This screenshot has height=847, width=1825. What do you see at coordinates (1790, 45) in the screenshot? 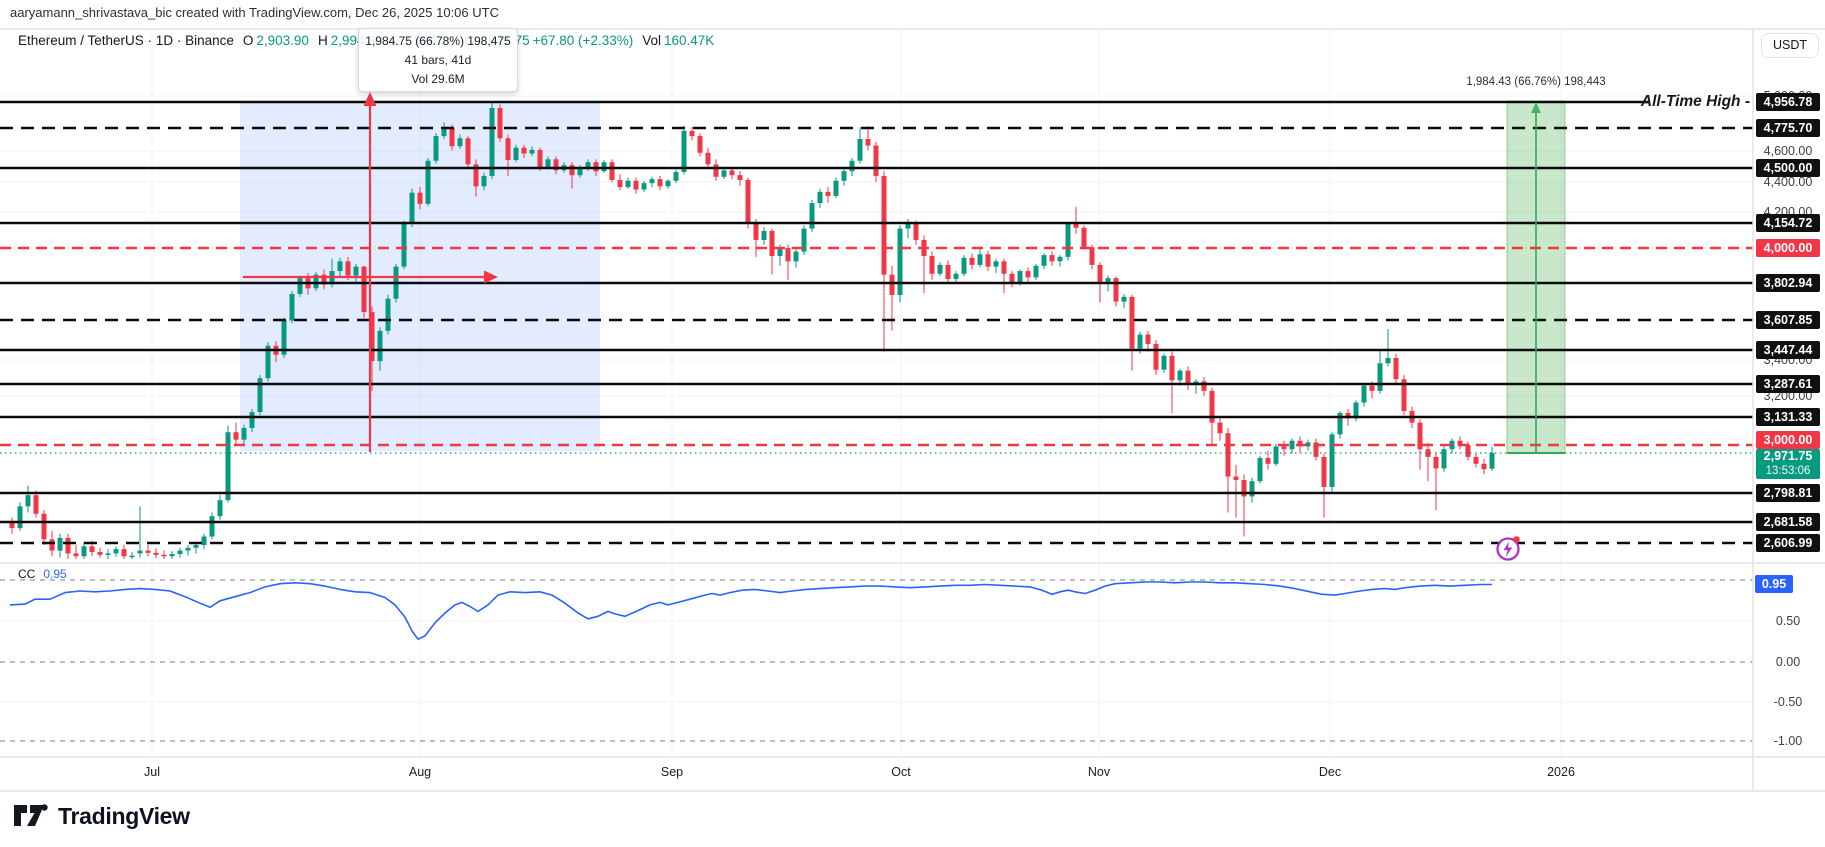
I see `currency-toggle-button: USDT` at bounding box center [1790, 45].